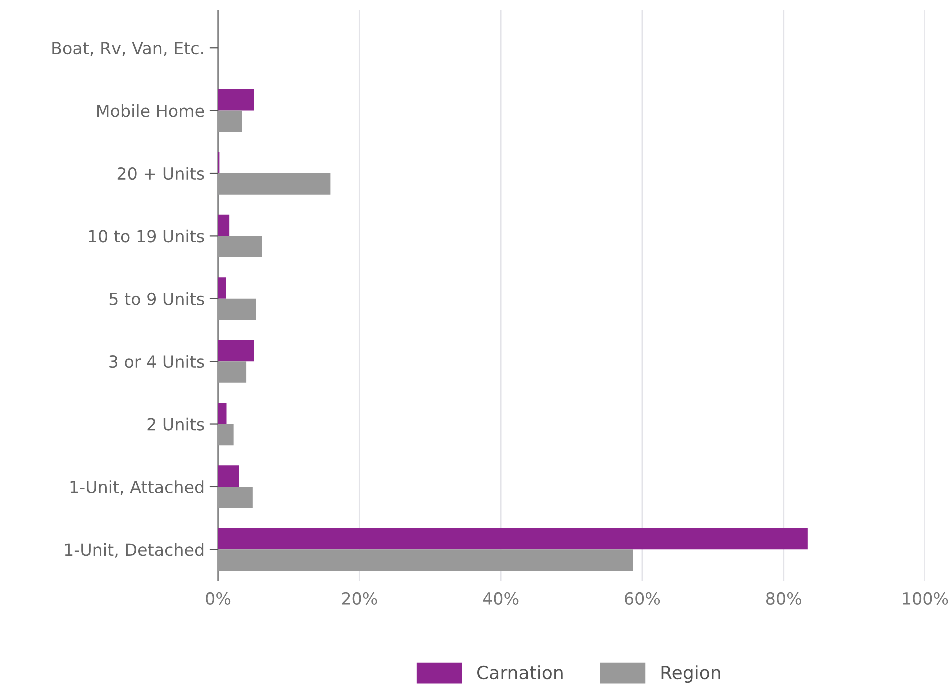 Image resolution: width=949 pixels, height=700 pixels. Describe the element at coordinates (360, 599) in the screenshot. I see `x-tick-label: 20%` at that location.